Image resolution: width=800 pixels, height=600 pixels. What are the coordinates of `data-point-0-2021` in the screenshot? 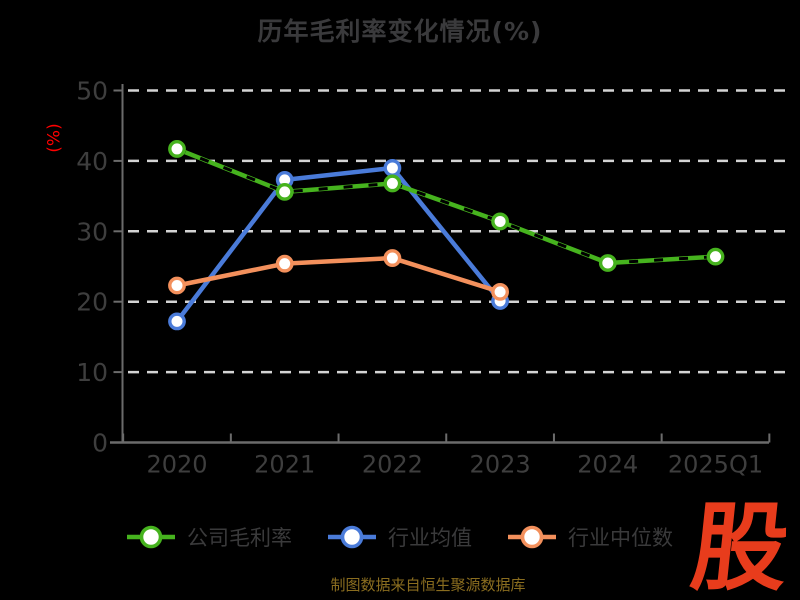 It's located at (284, 191).